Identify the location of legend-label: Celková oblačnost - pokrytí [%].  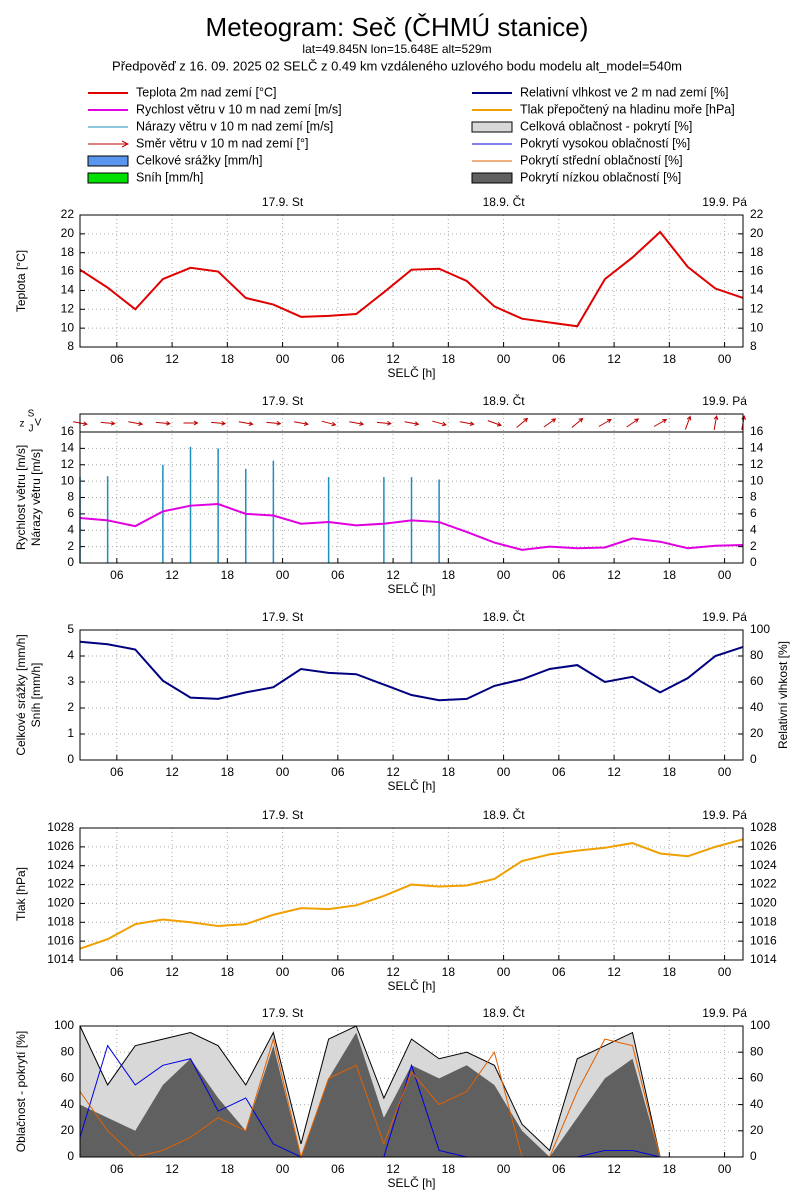
(606, 126).